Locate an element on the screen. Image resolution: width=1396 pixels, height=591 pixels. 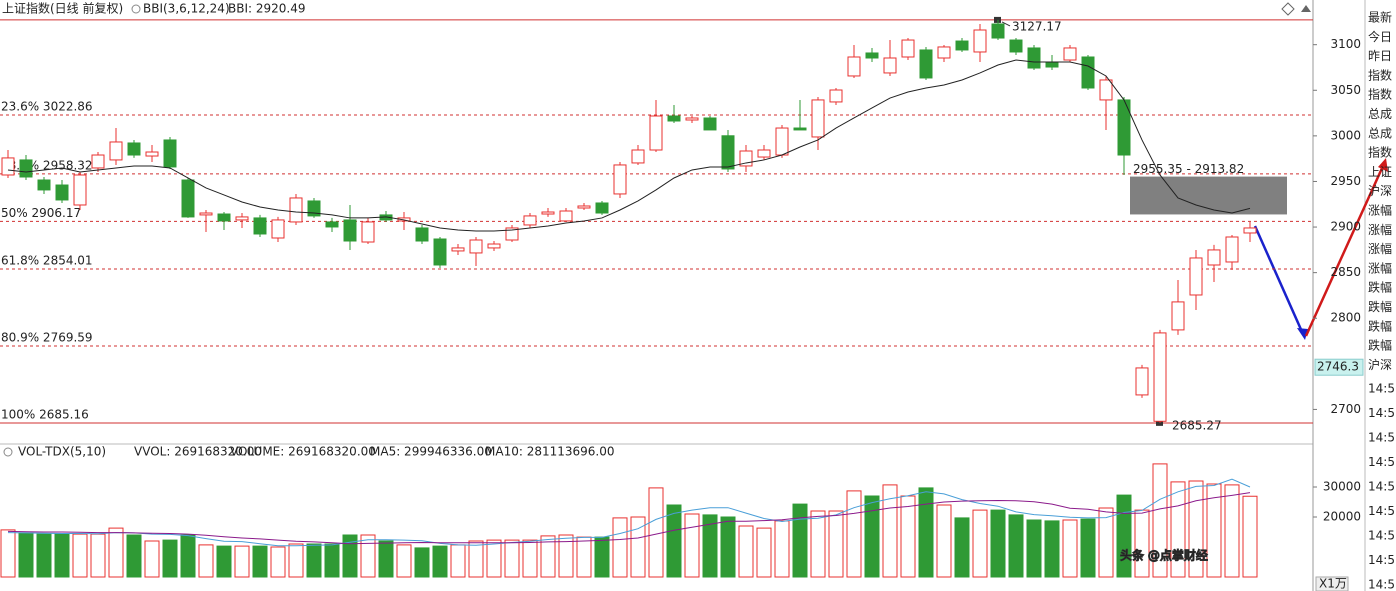
unit-box is located at coordinates (1332, 583).